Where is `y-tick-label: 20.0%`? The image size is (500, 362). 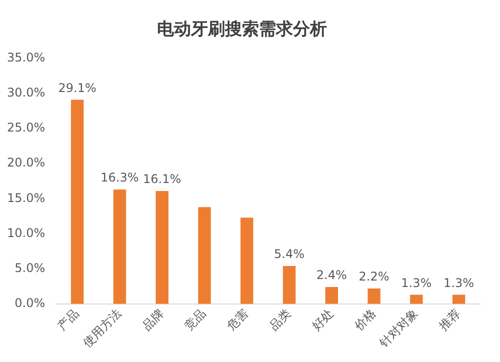 y-tick-label: 20.0% is located at coordinates (26, 163).